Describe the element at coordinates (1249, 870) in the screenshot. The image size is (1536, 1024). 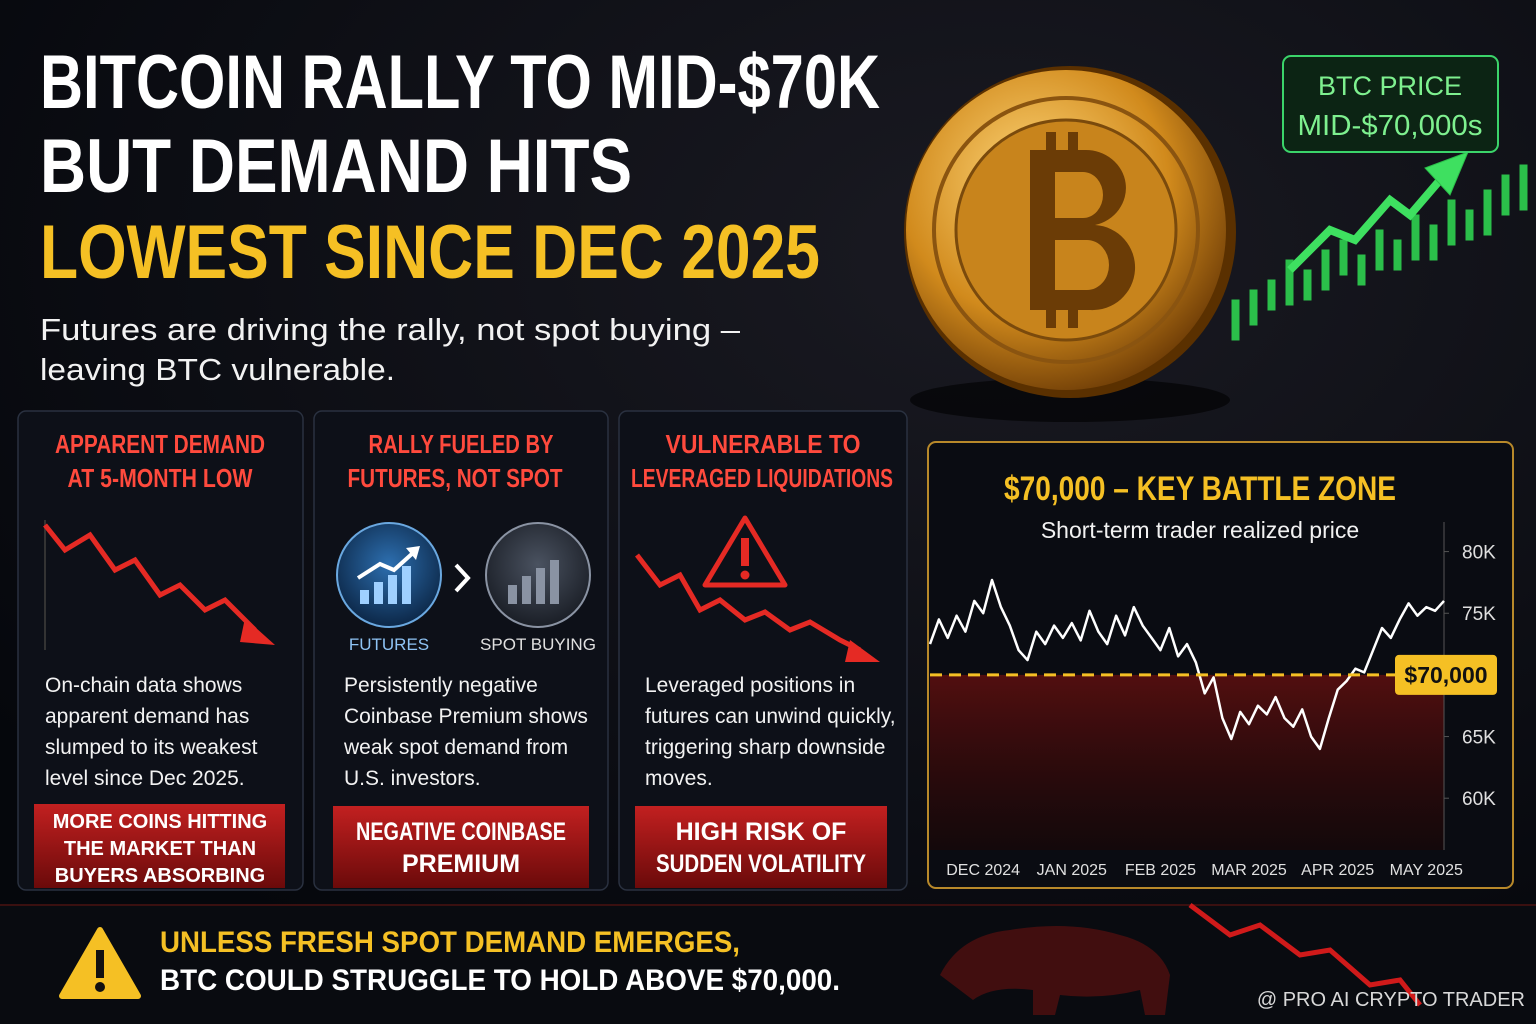
I see `x-tick-label: MAR 2025` at that location.